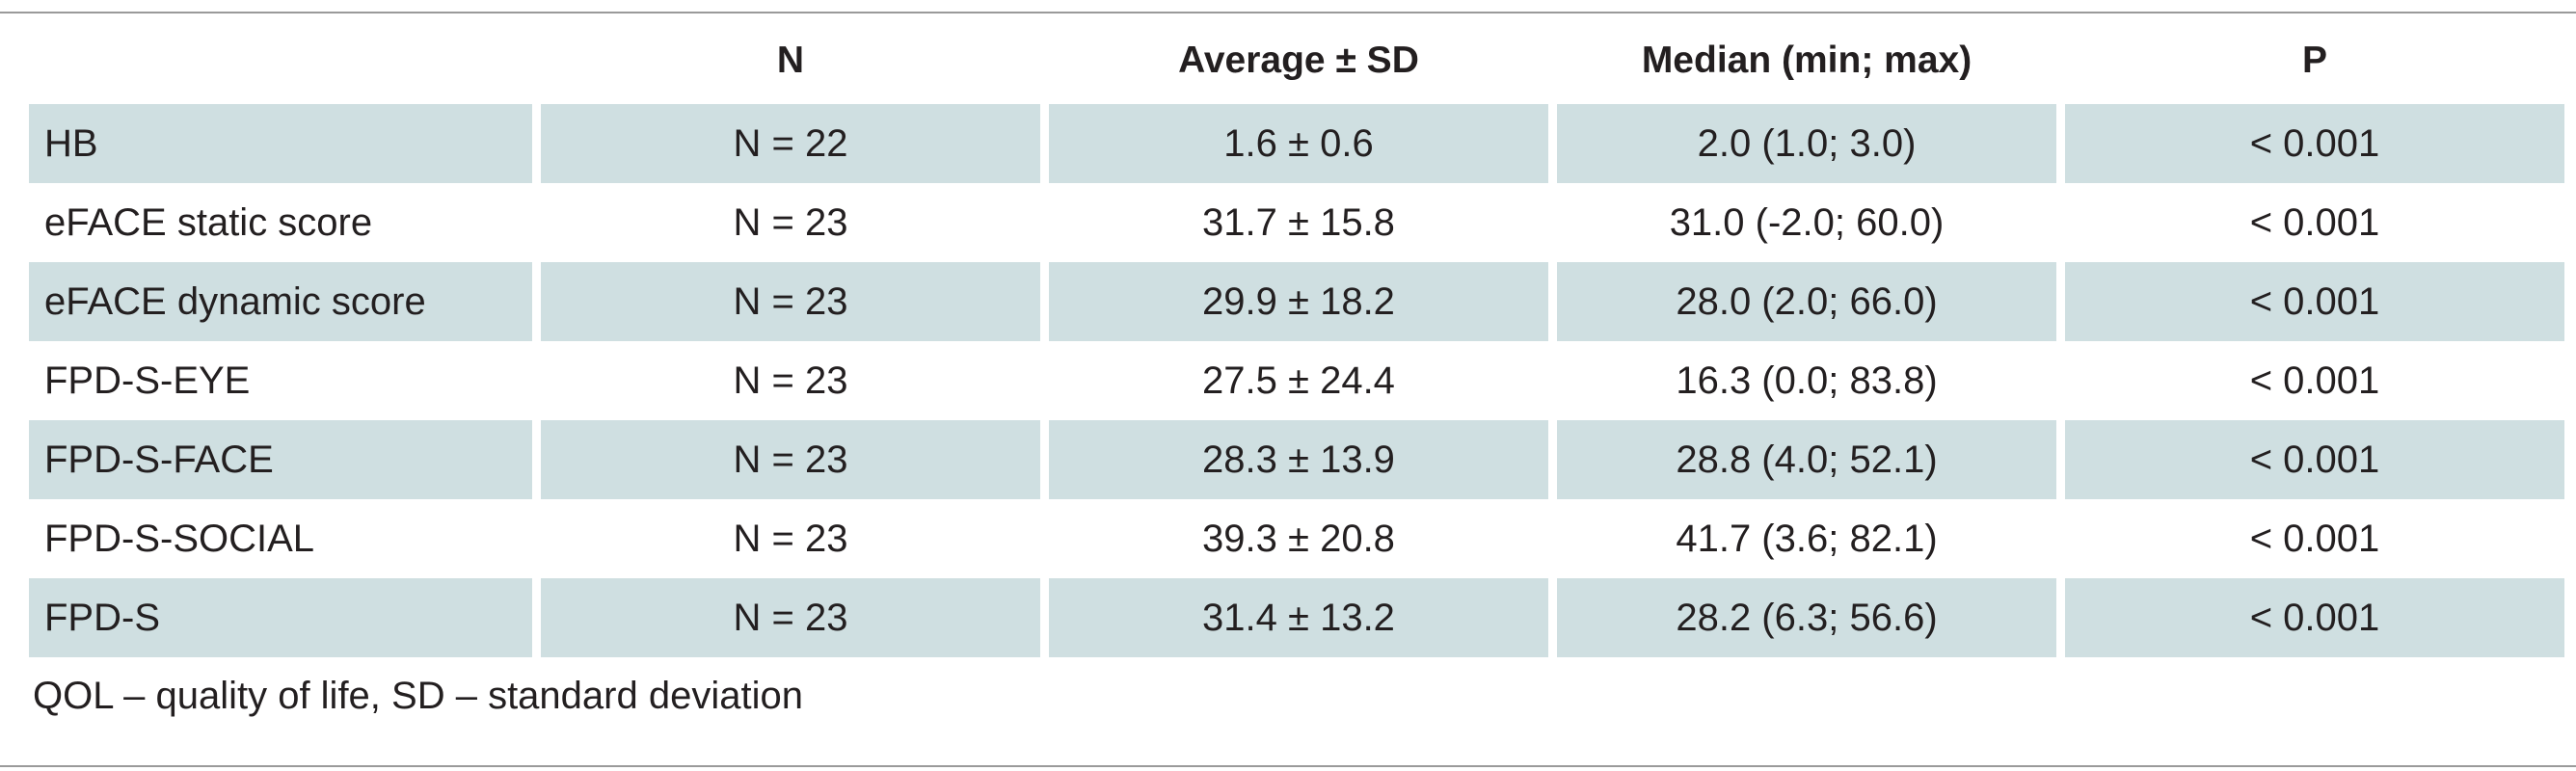 This screenshot has height=771, width=2576. What do you see at coordinates (1299, 538) in the screenshot?
I see `row-average: 39.3 ± 20.8` at bounding box center [1299, 538].